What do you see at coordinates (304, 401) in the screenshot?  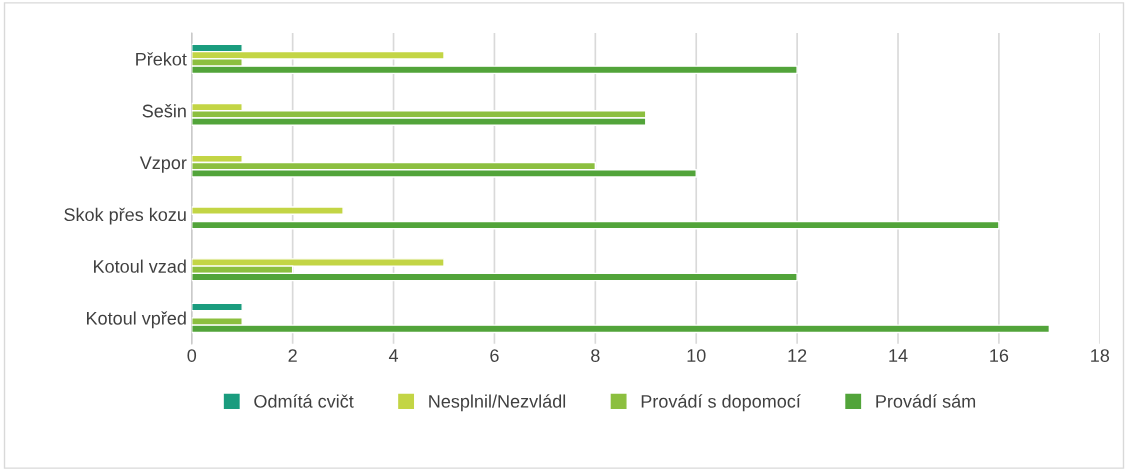 I see `legend-label: Odmítá cvičt` at bounding box center [304, 401].